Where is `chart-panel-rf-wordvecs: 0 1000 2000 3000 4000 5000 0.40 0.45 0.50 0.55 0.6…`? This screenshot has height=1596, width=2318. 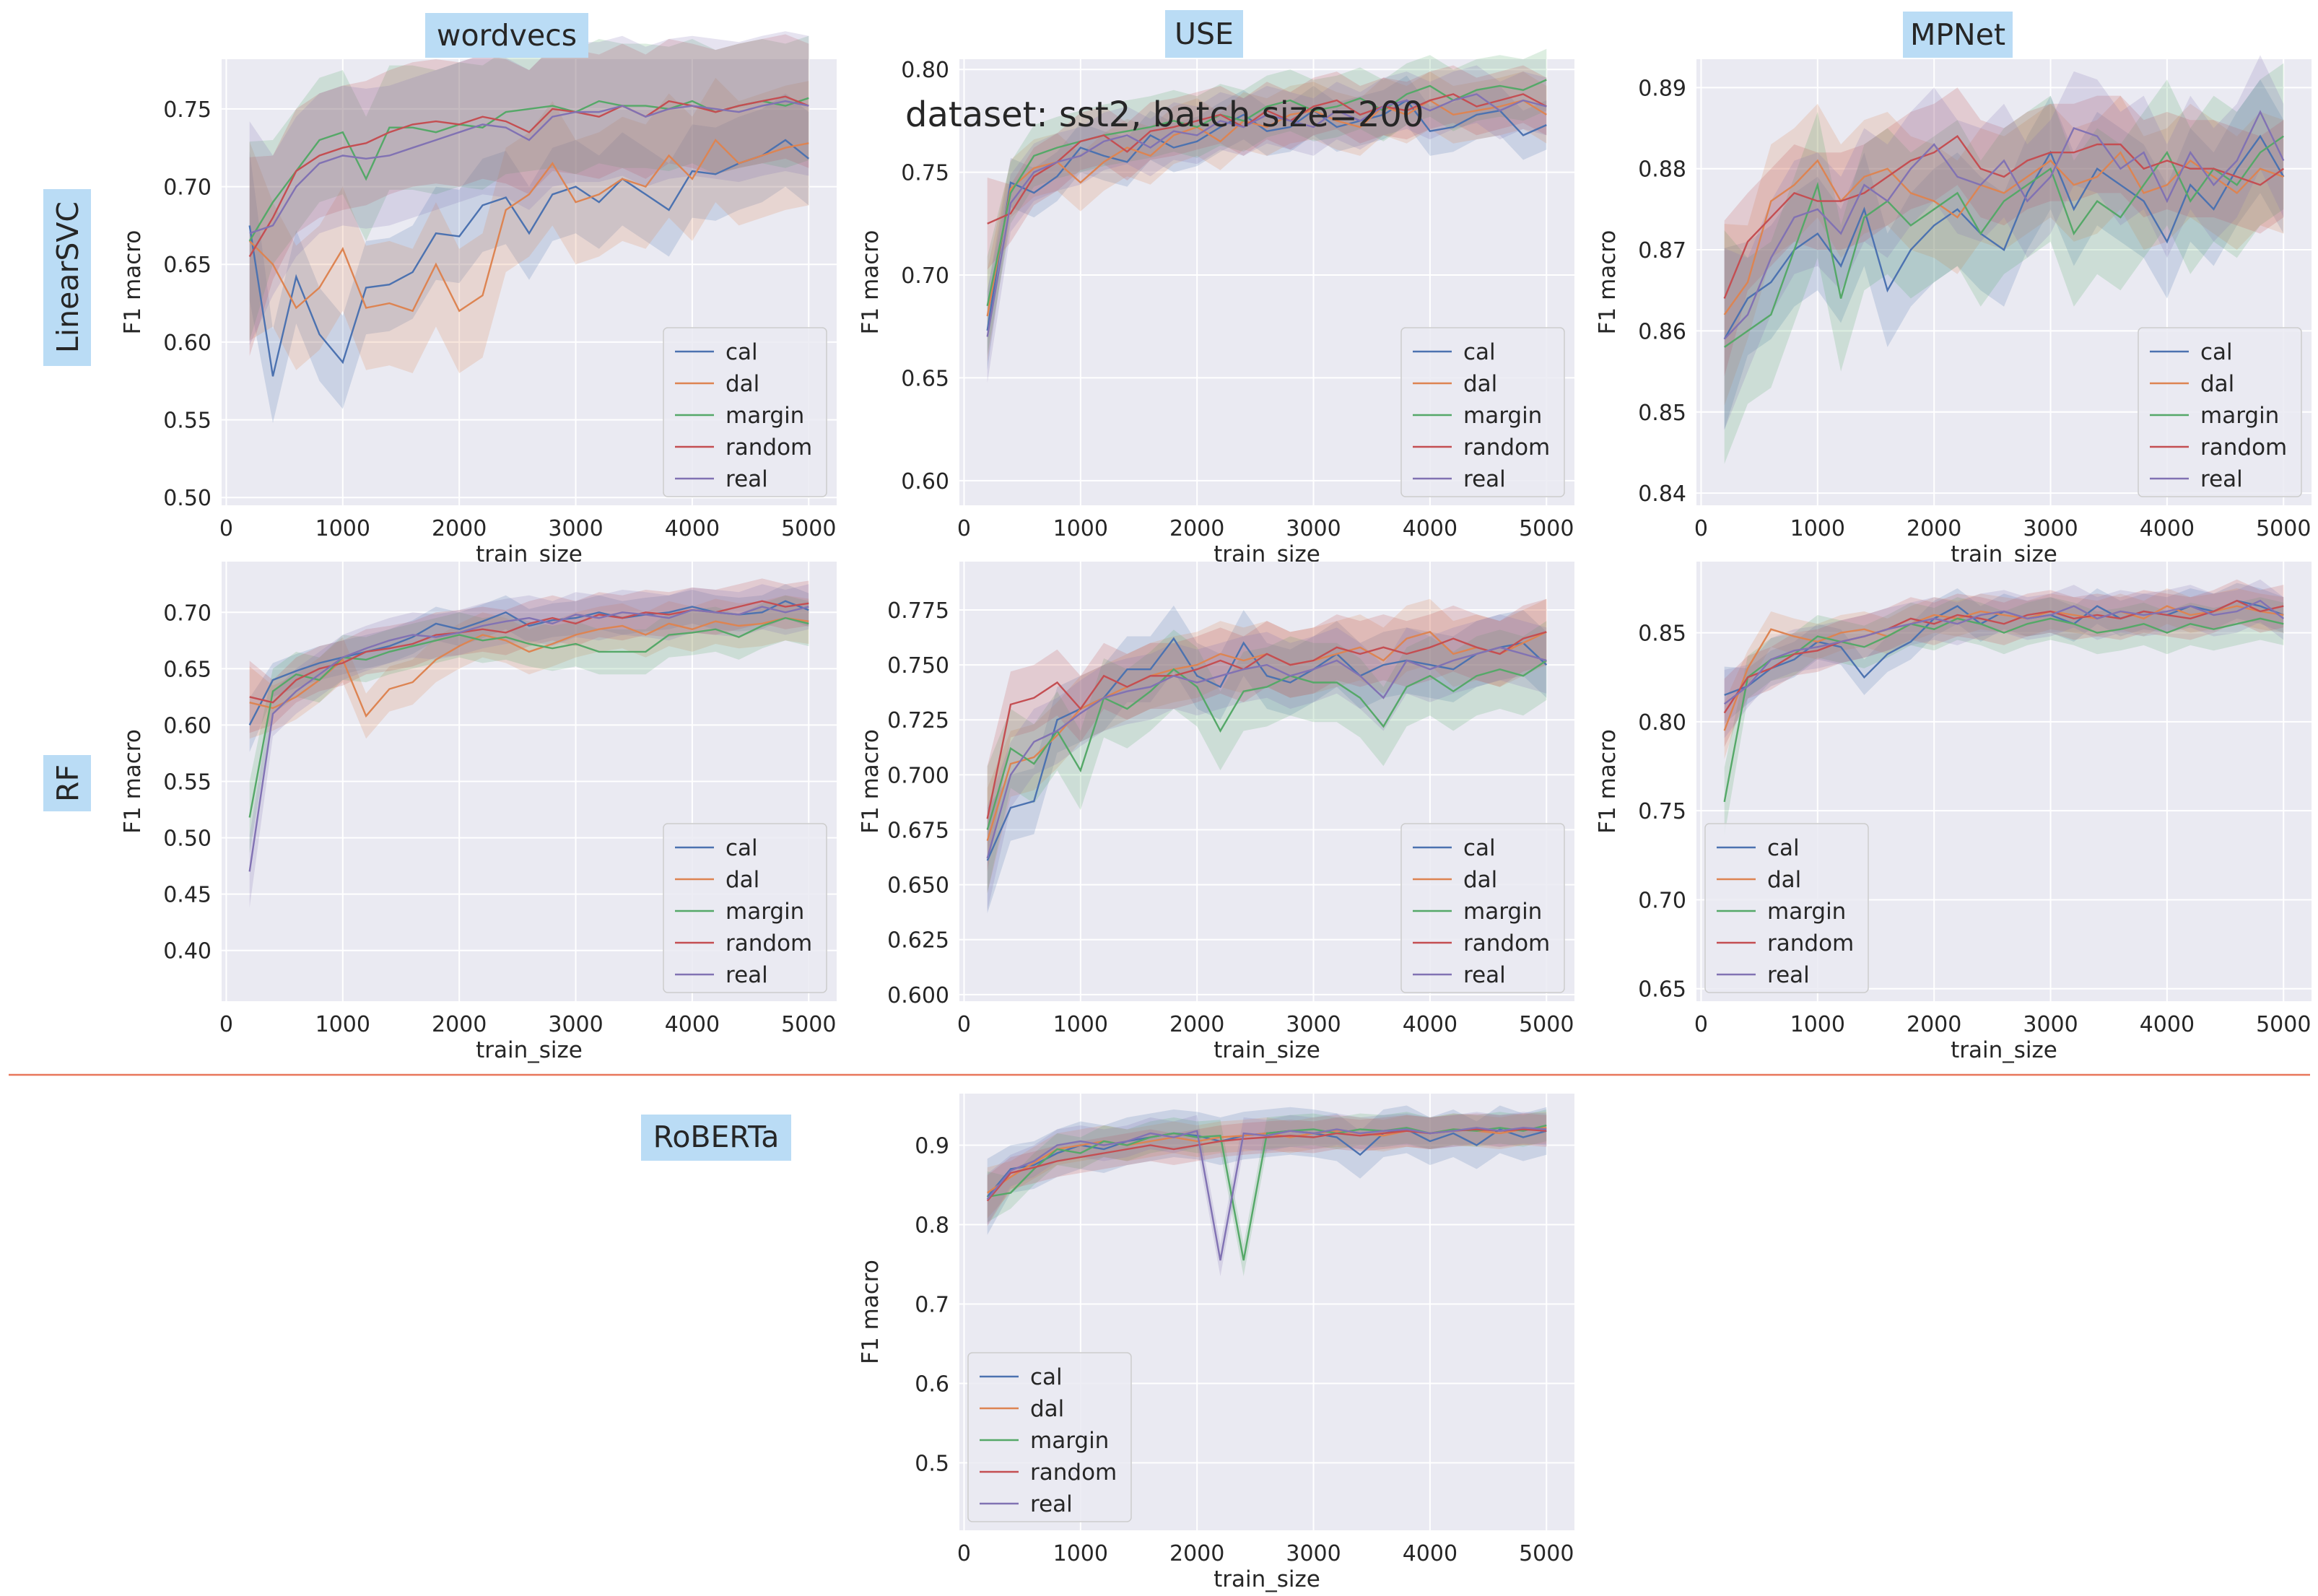
chart-panel-rf-wordvecs: 0 1000 2000 3000 4000 5000 0.40 0.45 0.50 0.55 0.6… is located at coordinates (479, 813).